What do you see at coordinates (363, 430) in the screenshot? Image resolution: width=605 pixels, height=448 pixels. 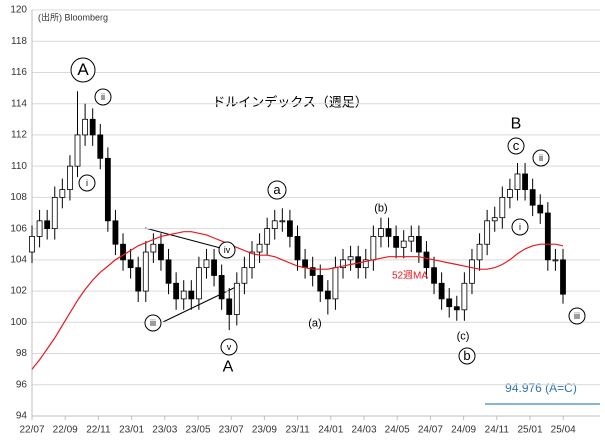 I see `x-tick-label: 24/03` at bounding box center [363, 430].